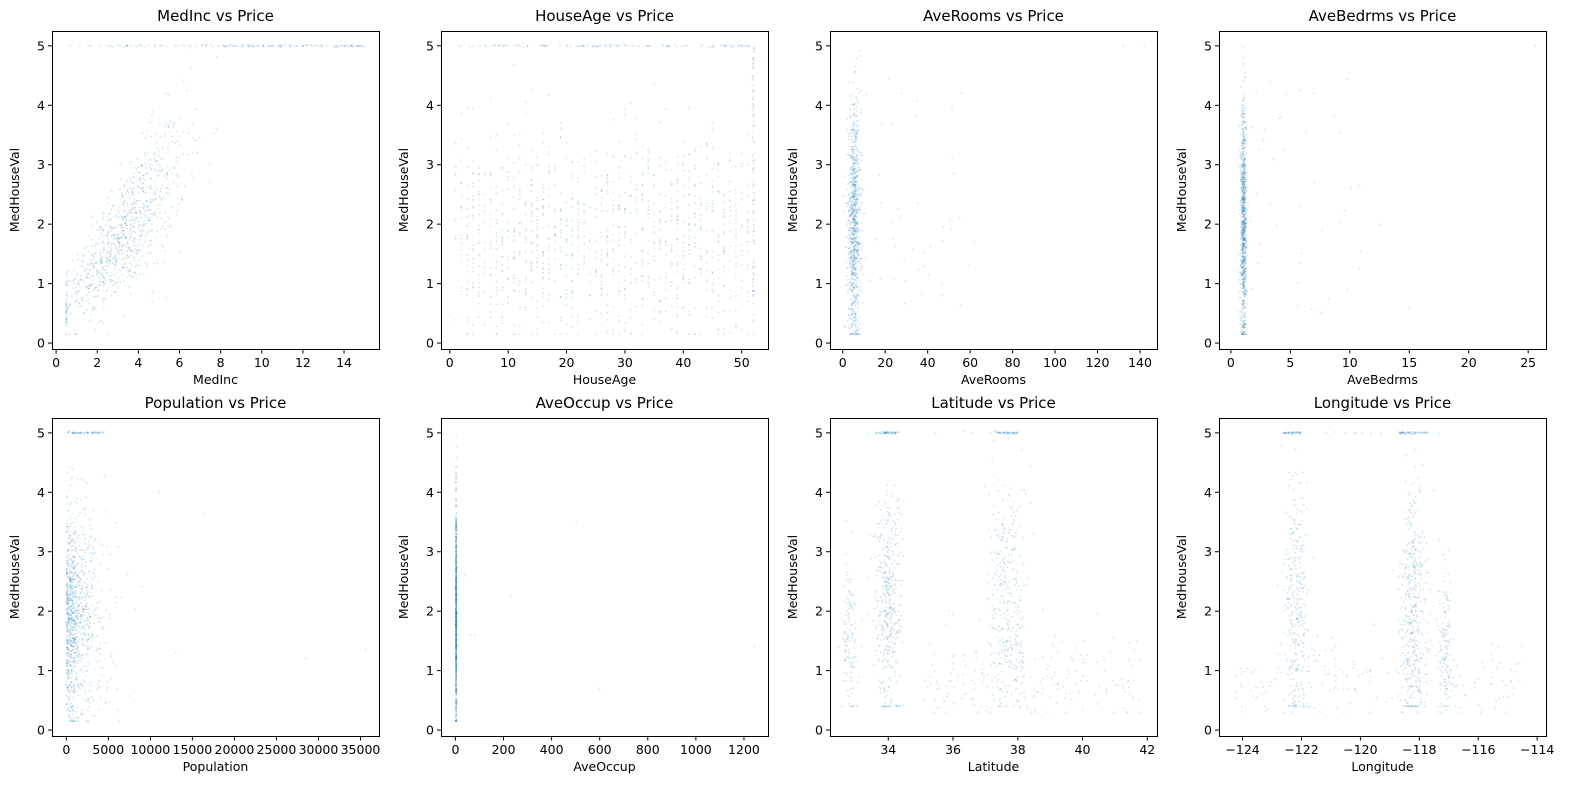  Describe the element at coordinates (742, 362) in the screenshot. I see `x-tick-label: 50` at that location.